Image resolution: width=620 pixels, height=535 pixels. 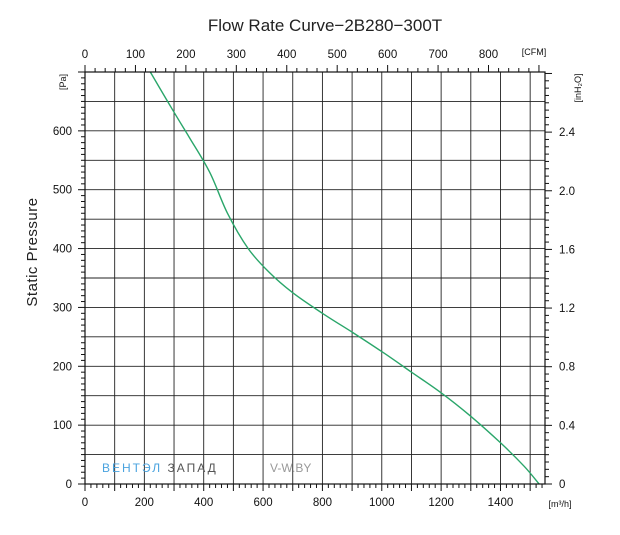 I want to click on chart-title: Flow Rate Curve−2B280−300T, so click(x=325, y=25).